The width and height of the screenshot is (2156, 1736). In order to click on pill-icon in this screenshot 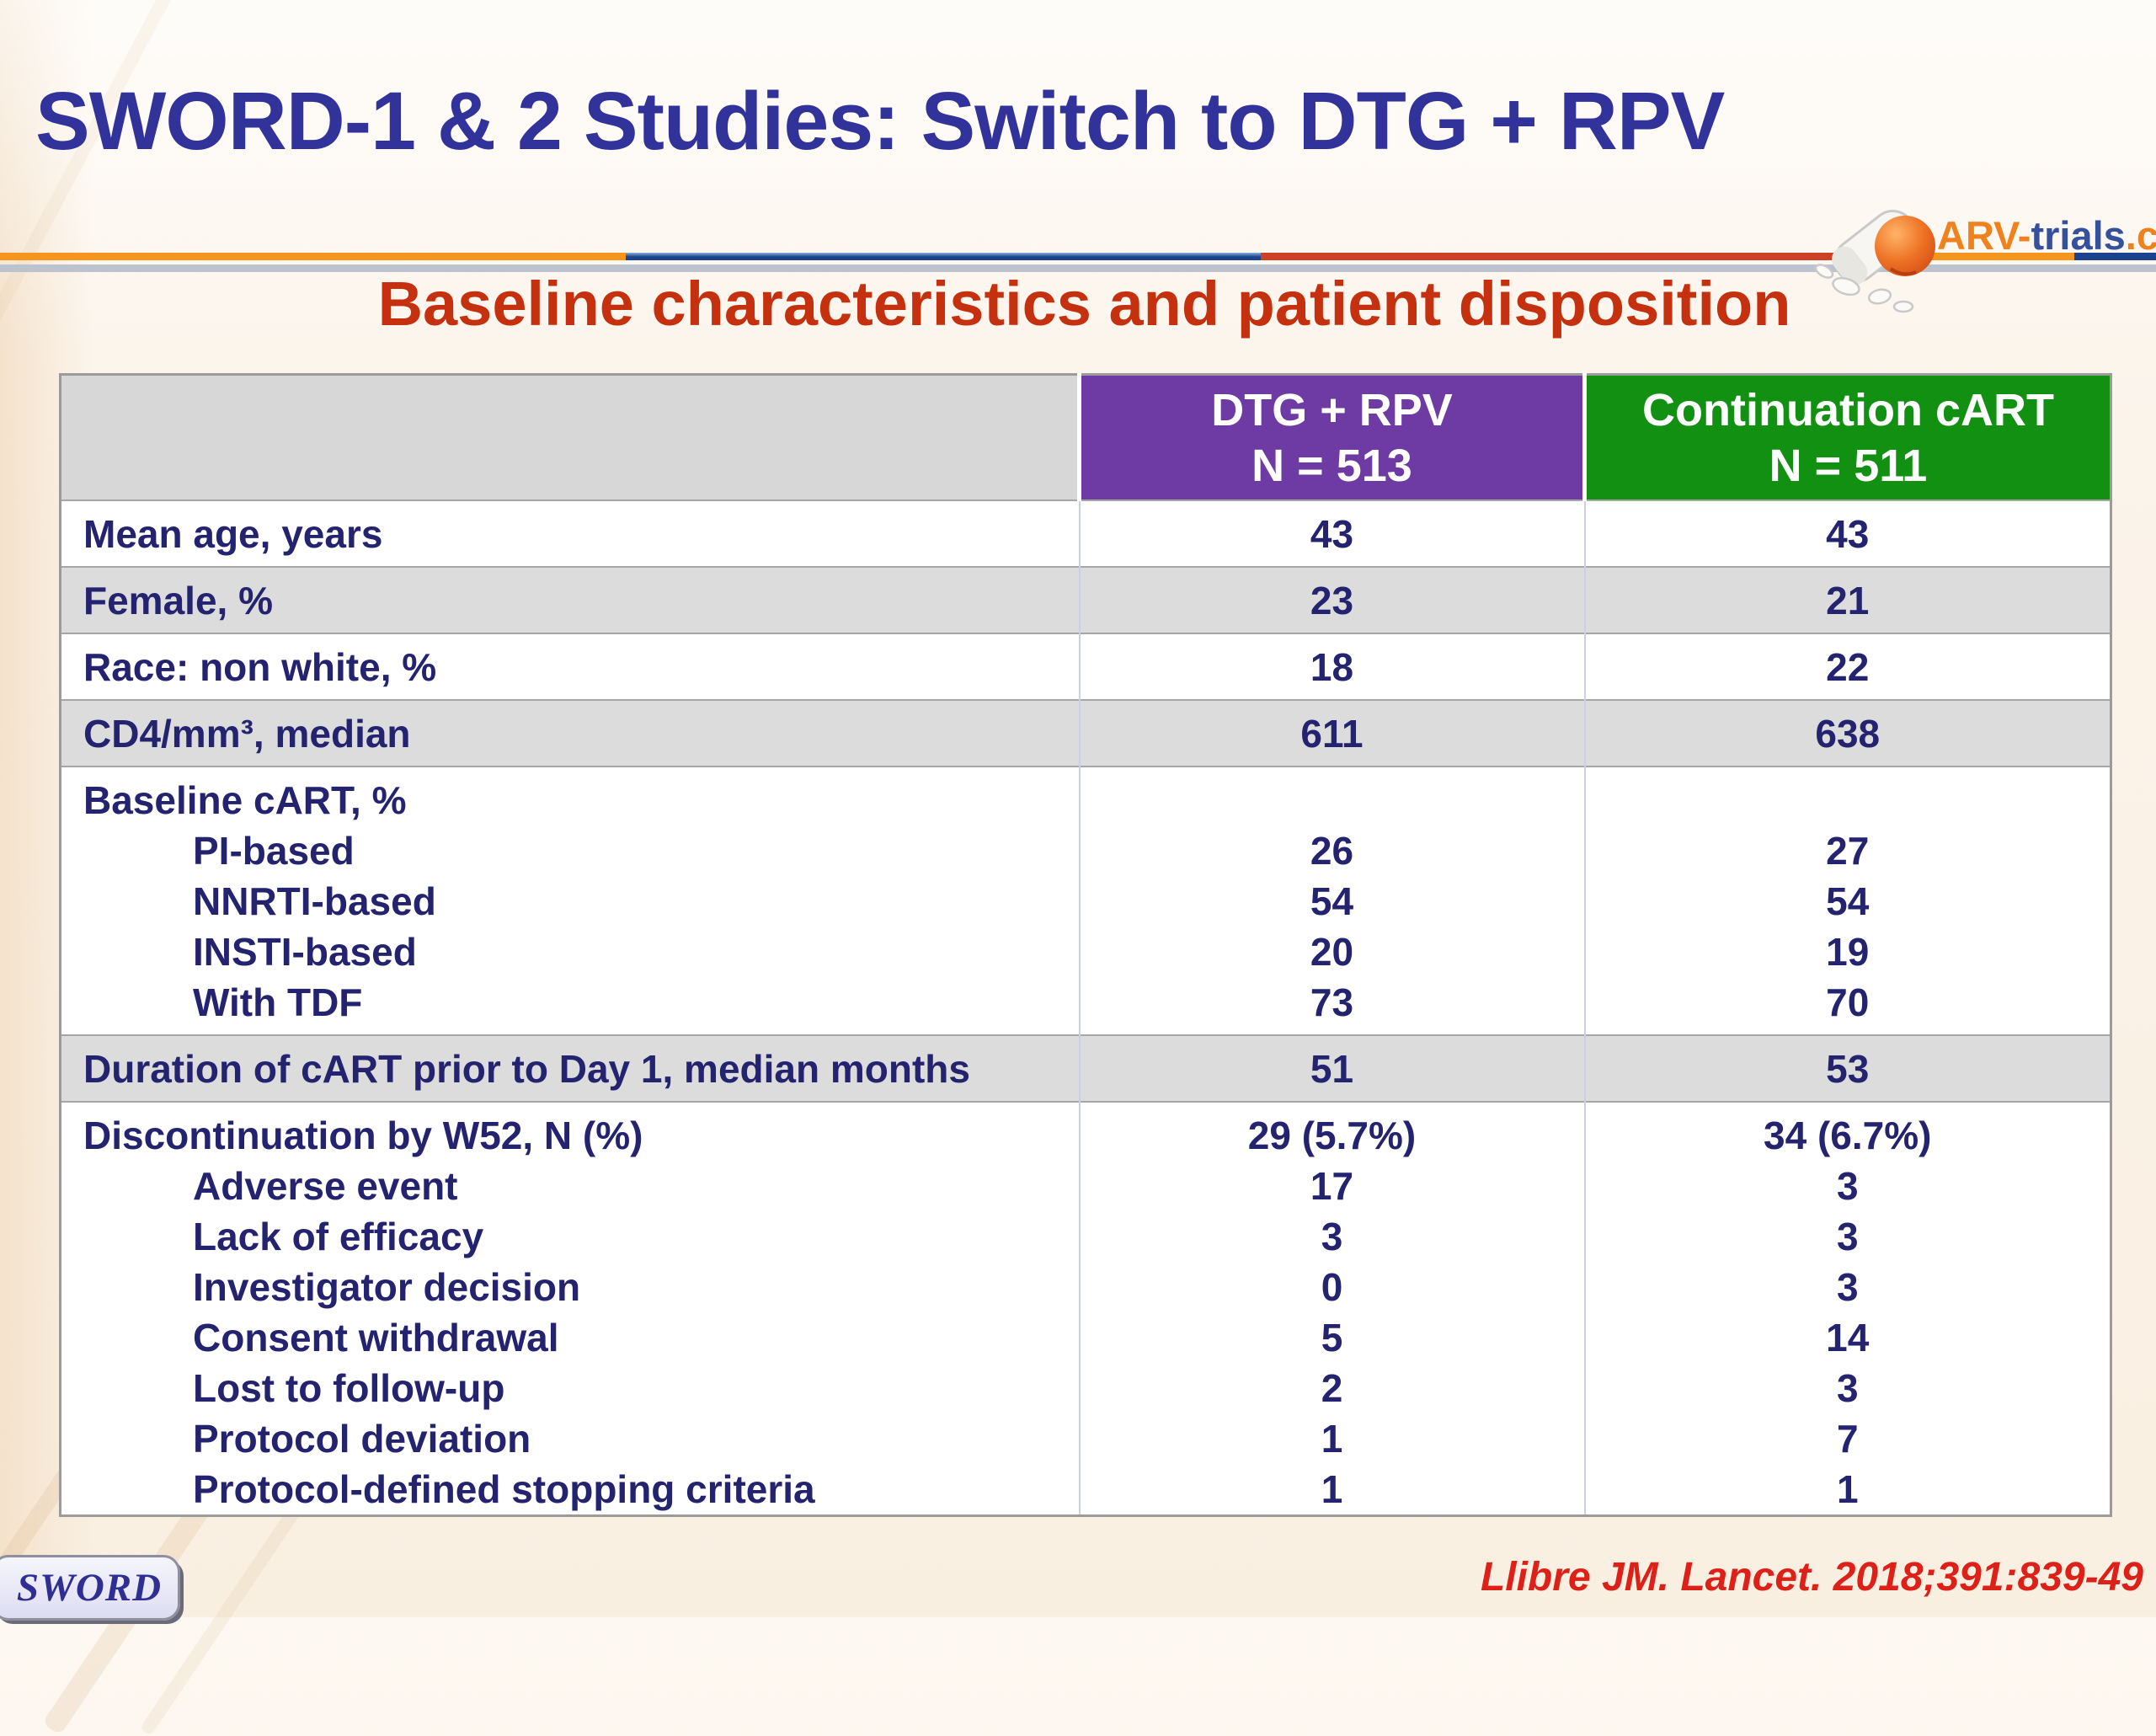, I will do `click(1875, 261)`.